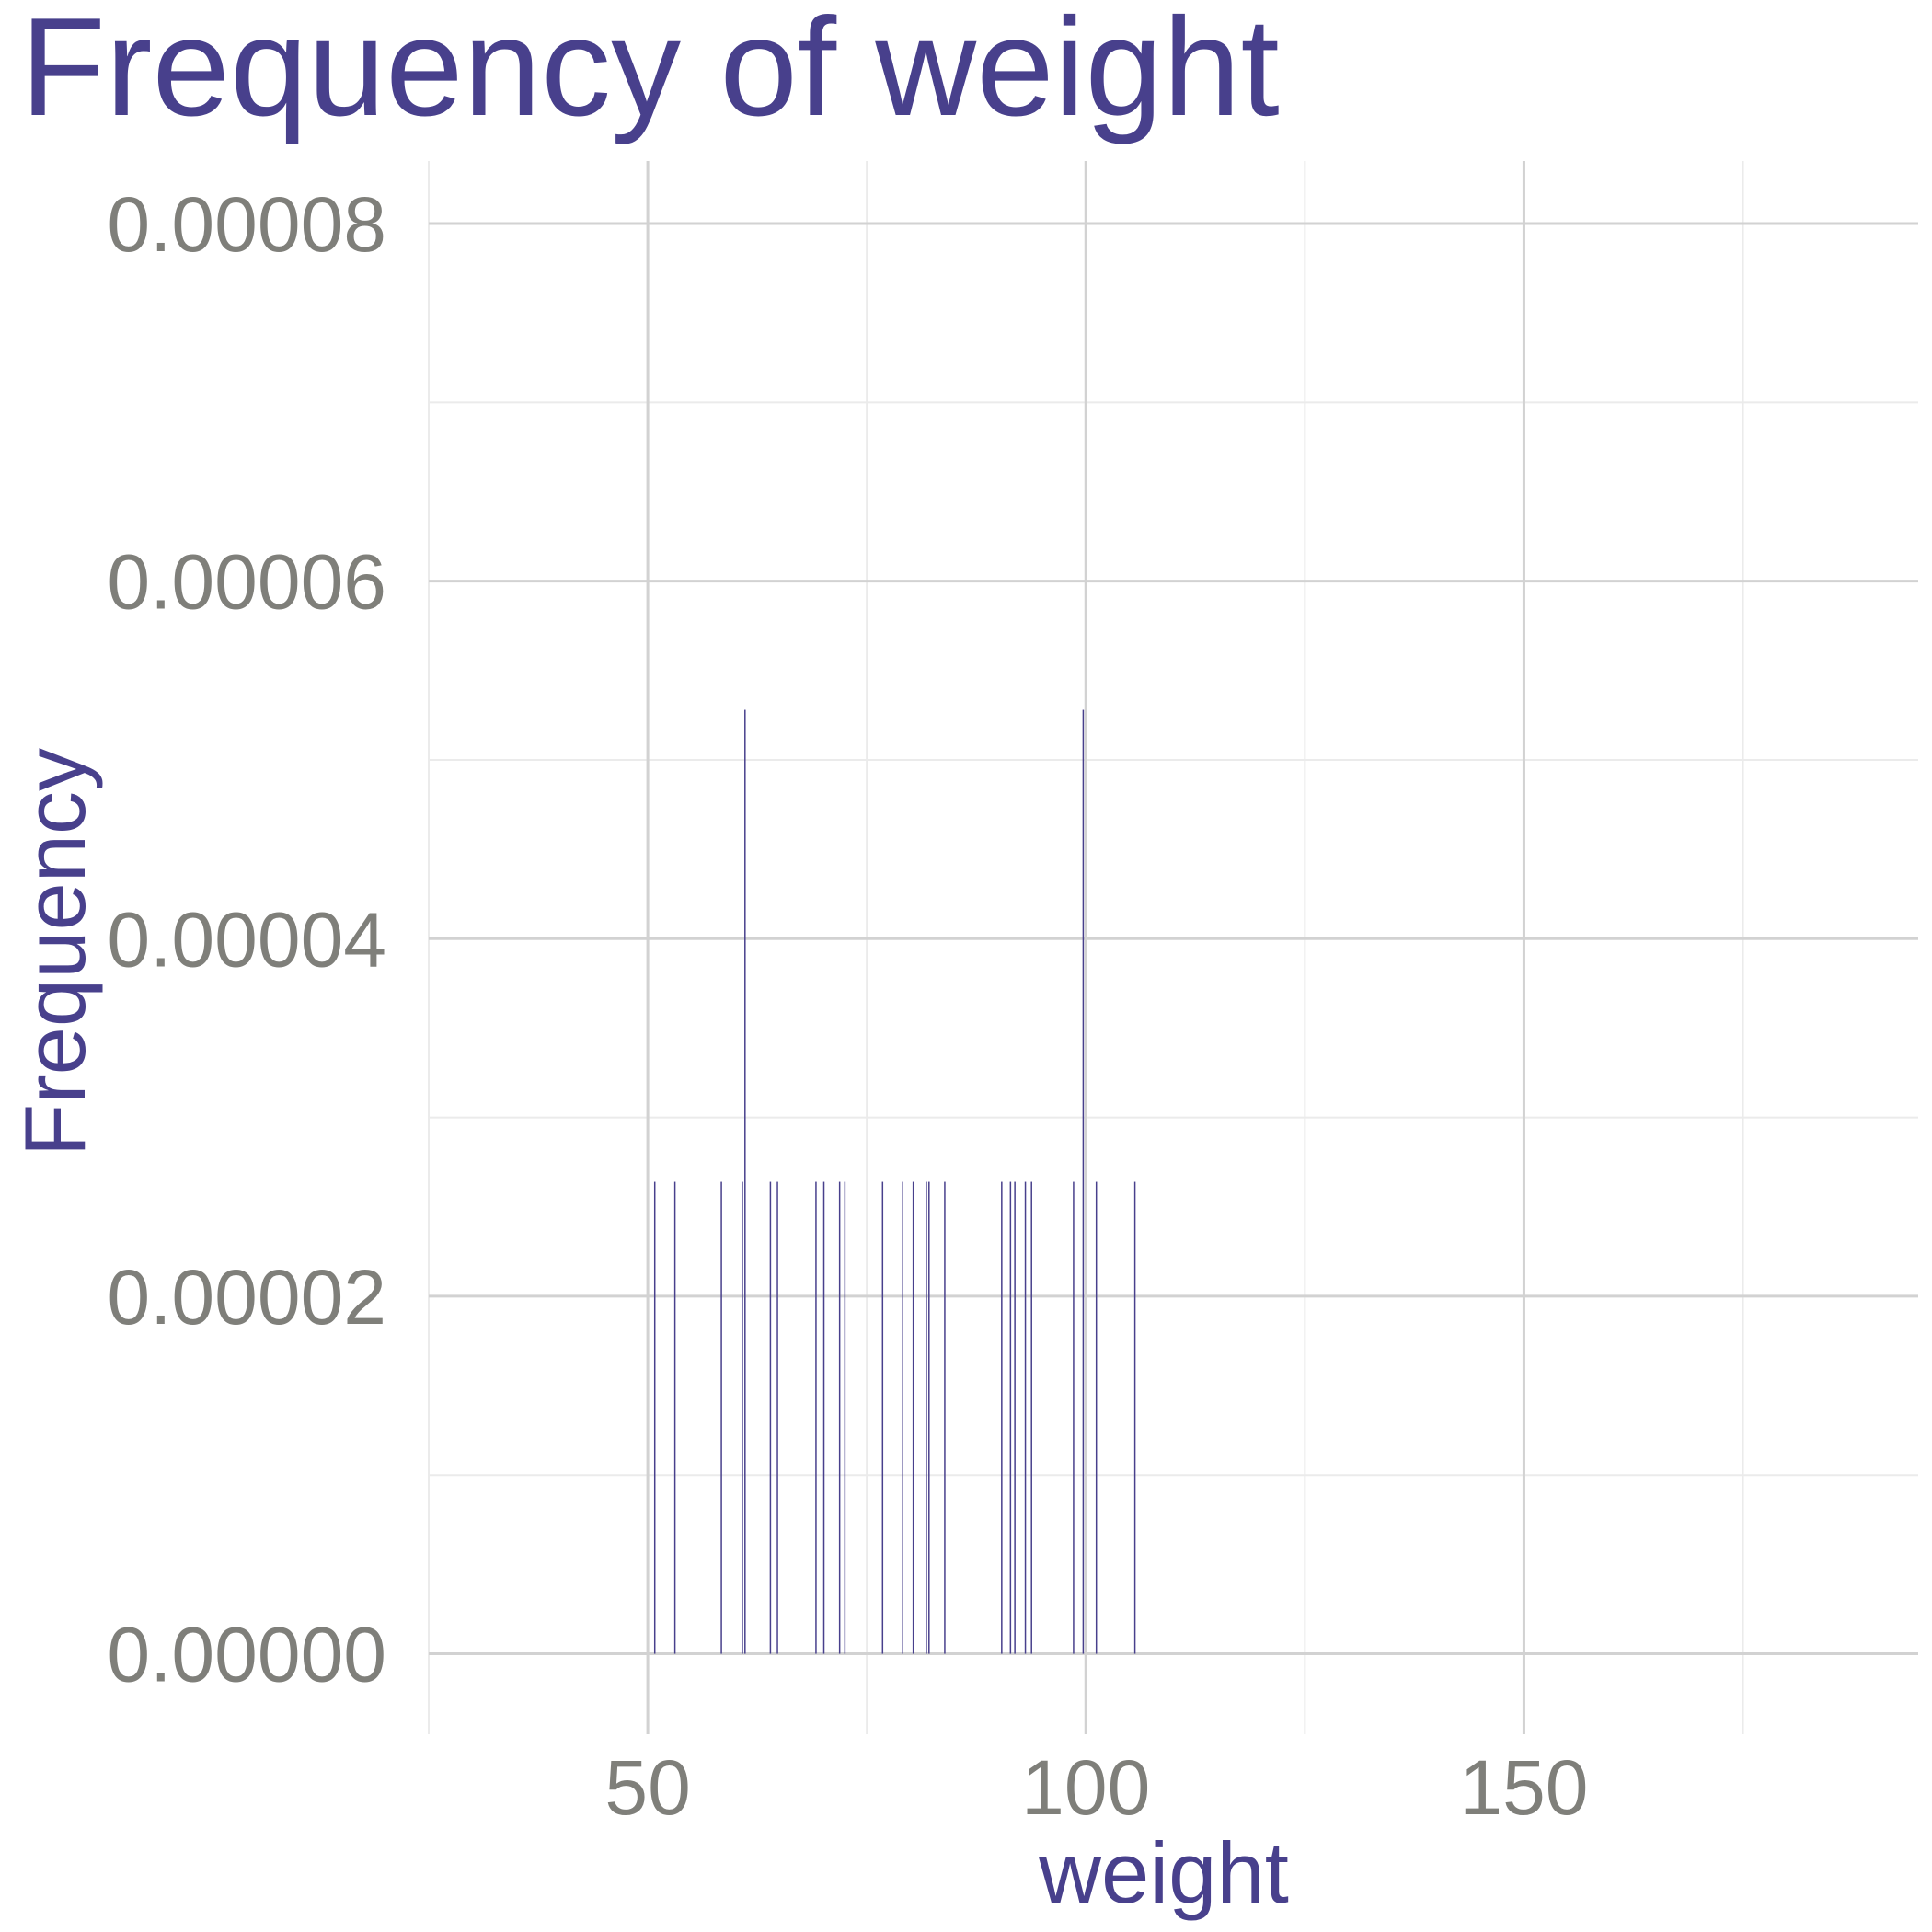 The image size is (1932, 1932). What do you see at coordinates (1085, 1787) in the screenshot?
I see `x-tick-label: 100` at bounding box center [1085, 1787].